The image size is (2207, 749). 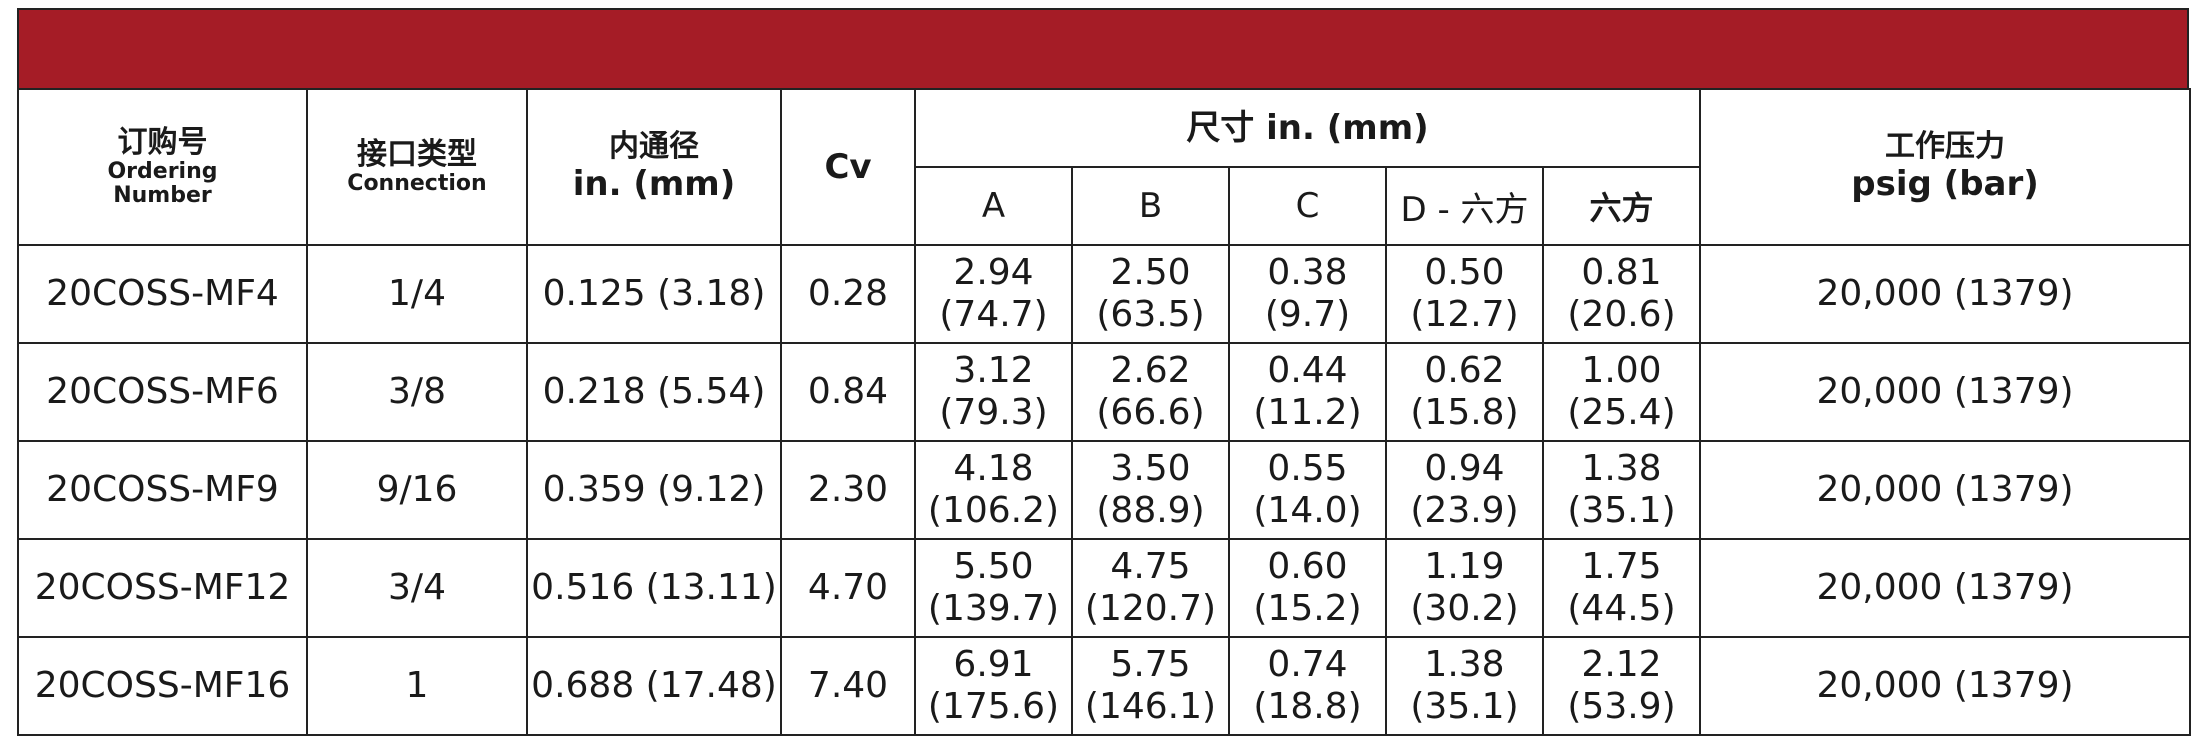 What do you see at coordinates (1621, 412) in the screenshot?
I see `cell-dim-hex-mm: (25.4)` at bounding box center [1621, 412].